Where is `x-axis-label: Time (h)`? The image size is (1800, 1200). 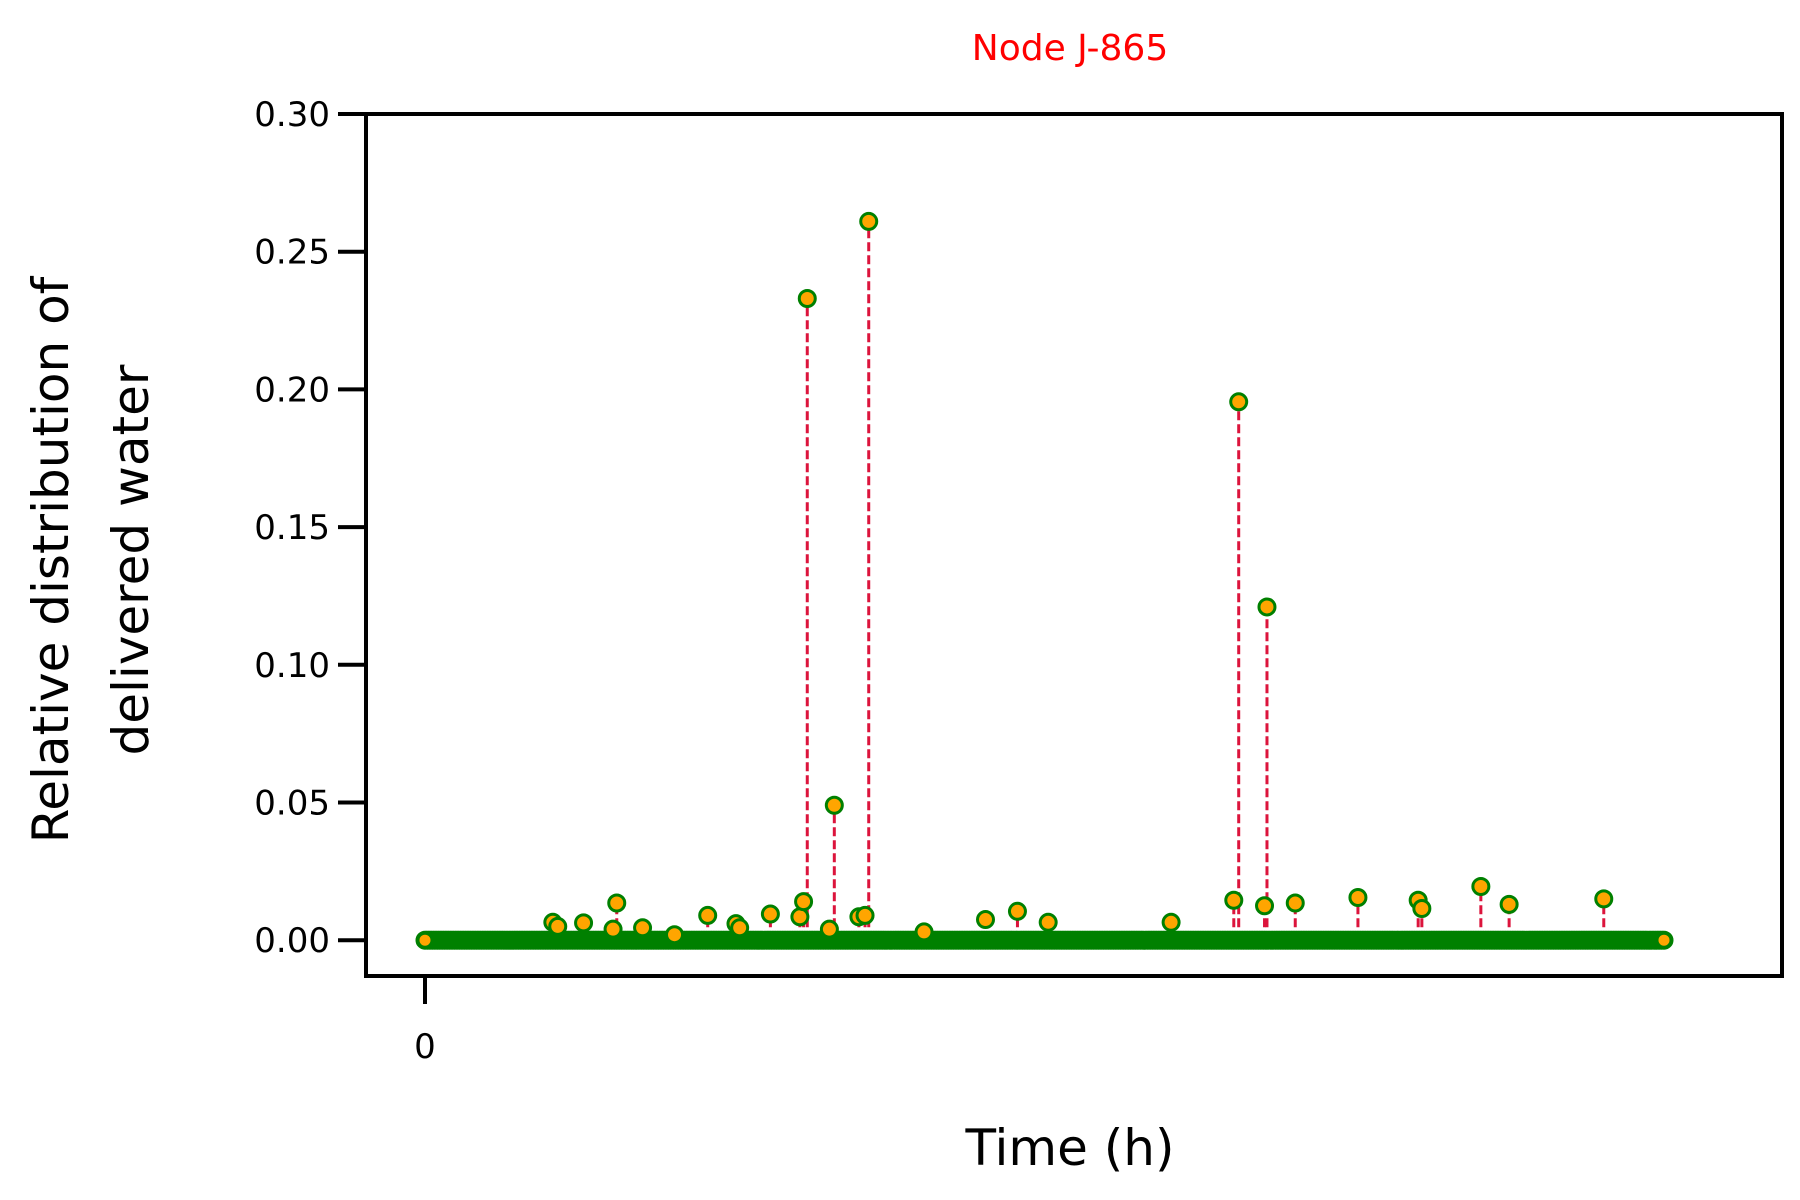 x-axis-label: Time (h) is located at coordinates (1070, 1148).